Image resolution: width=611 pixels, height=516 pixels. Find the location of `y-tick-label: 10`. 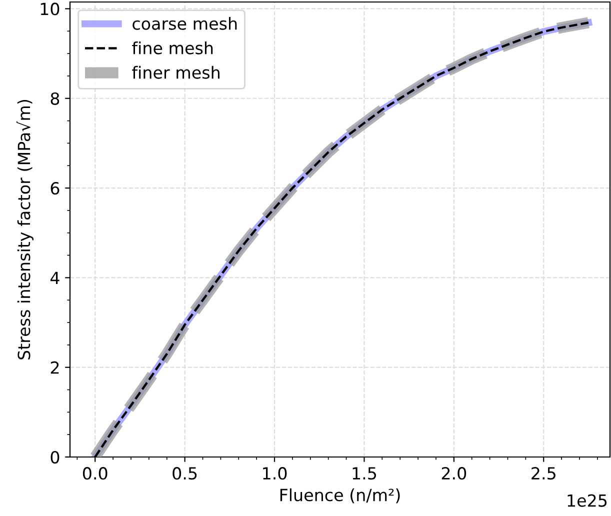

y-tick-label: 10 is located at coordinates (50, 9).